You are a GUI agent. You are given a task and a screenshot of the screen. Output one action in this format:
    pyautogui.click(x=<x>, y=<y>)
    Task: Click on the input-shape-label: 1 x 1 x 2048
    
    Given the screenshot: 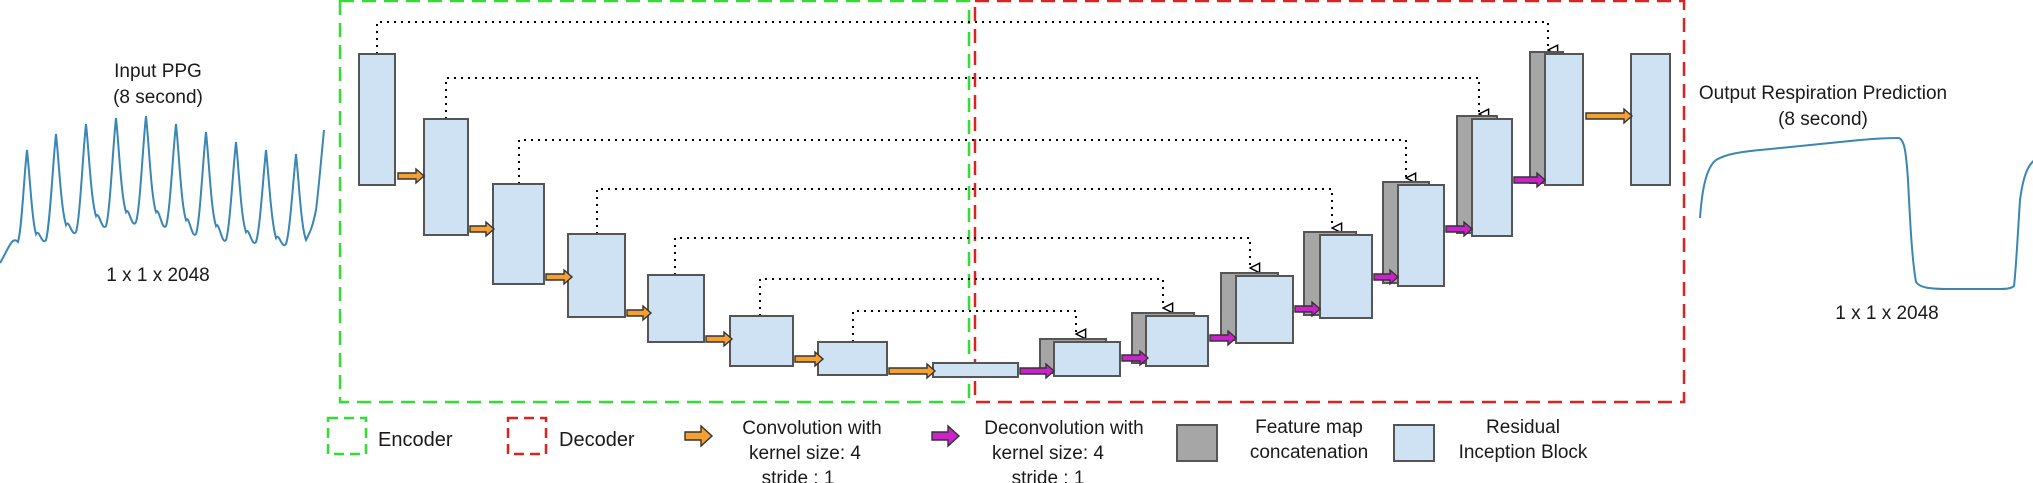 What is the action you would take?
    pyautogui.click(x=158, y=275)
    